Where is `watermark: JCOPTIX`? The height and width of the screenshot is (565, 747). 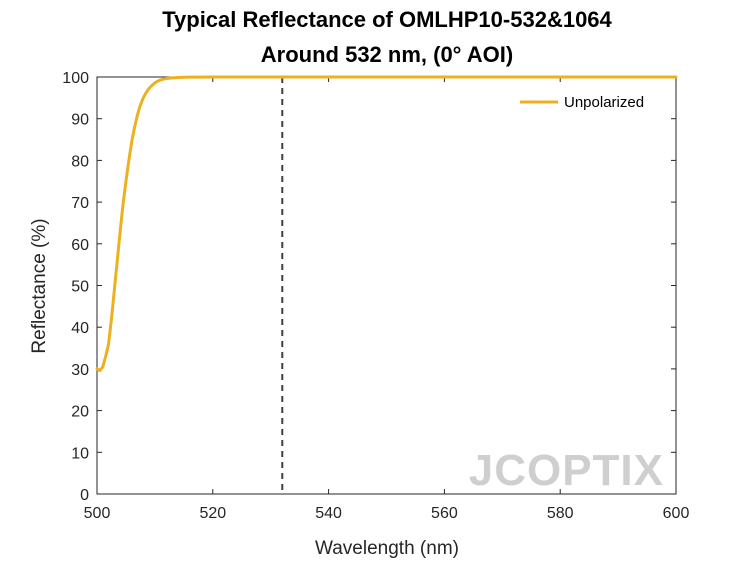
watermark: JCOPTIX is located at coordinates (566, 470).